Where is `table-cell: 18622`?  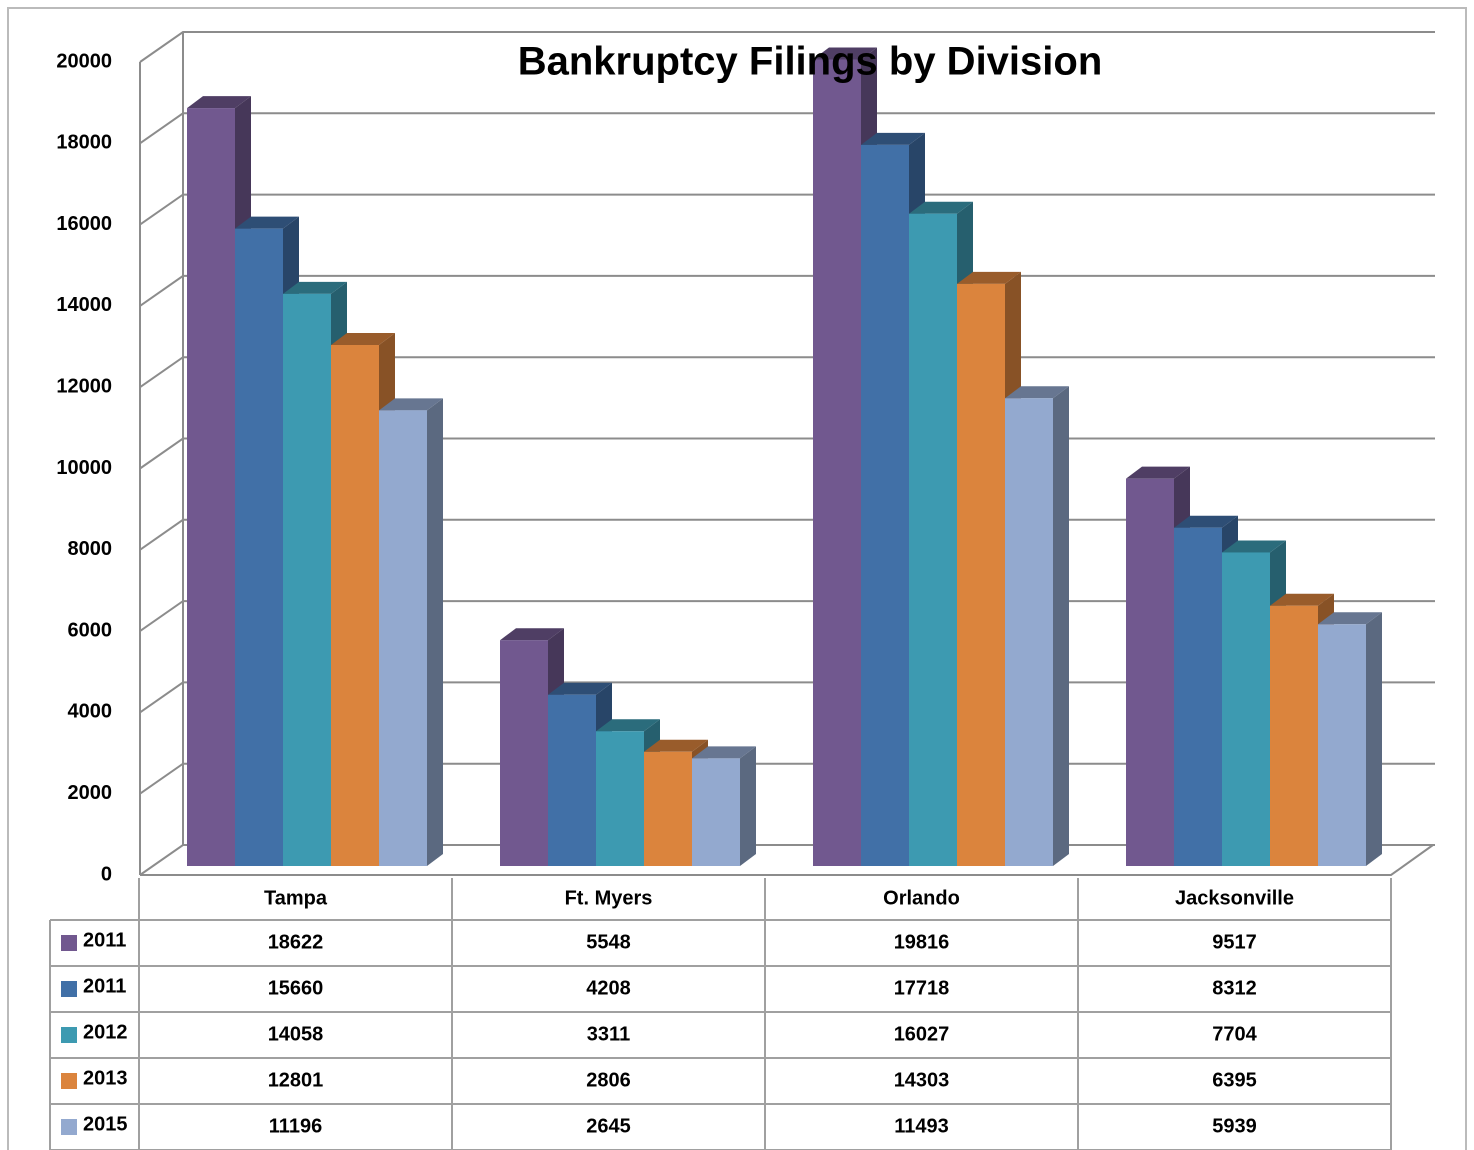
table-cell: 18622 is located at coordinates (296, 942).